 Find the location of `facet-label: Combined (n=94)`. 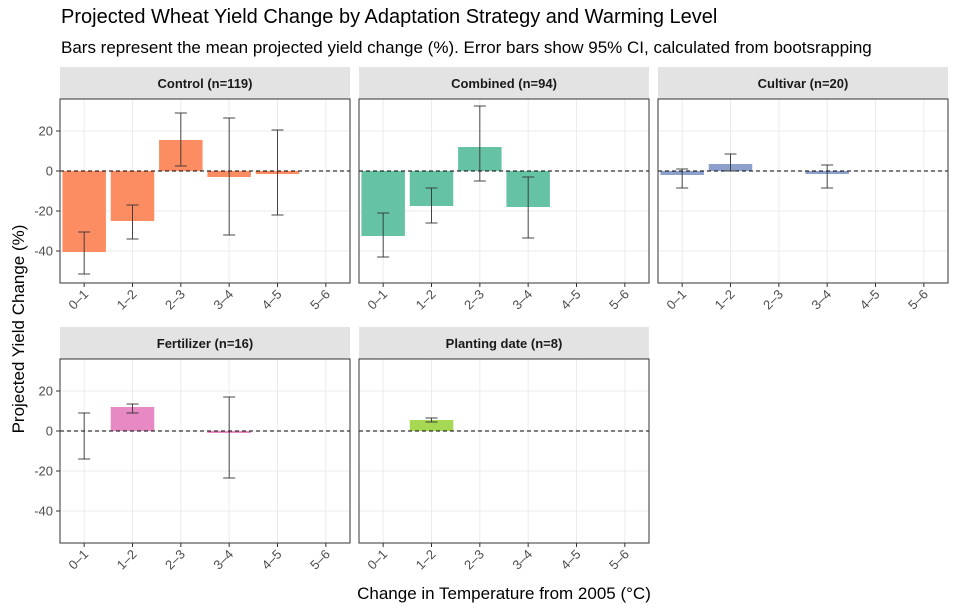

facet-label: Combined (n=94) is located at coordinates (504, 83).